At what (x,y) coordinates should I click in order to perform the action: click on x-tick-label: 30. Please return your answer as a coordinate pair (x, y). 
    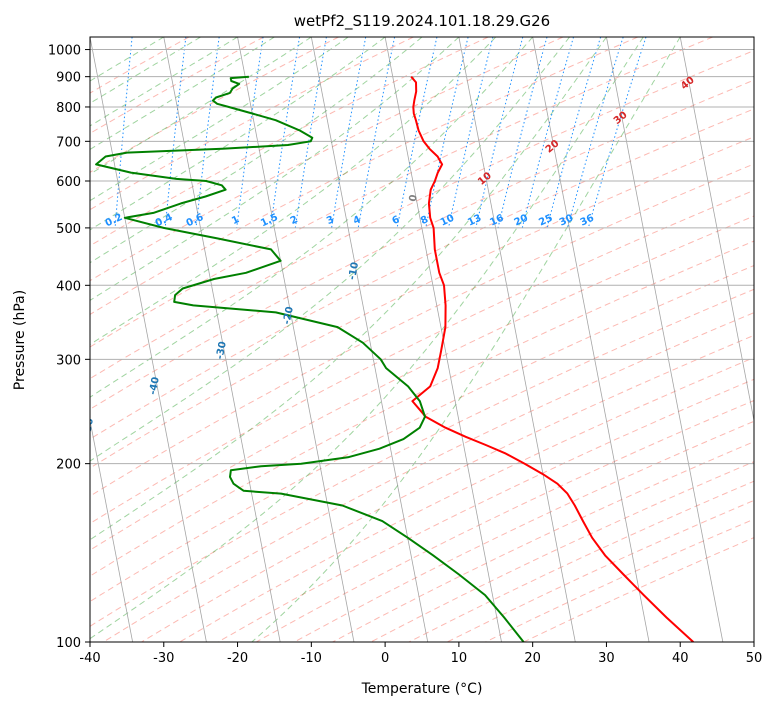
    Looking at the image, I should click on (606, 658).